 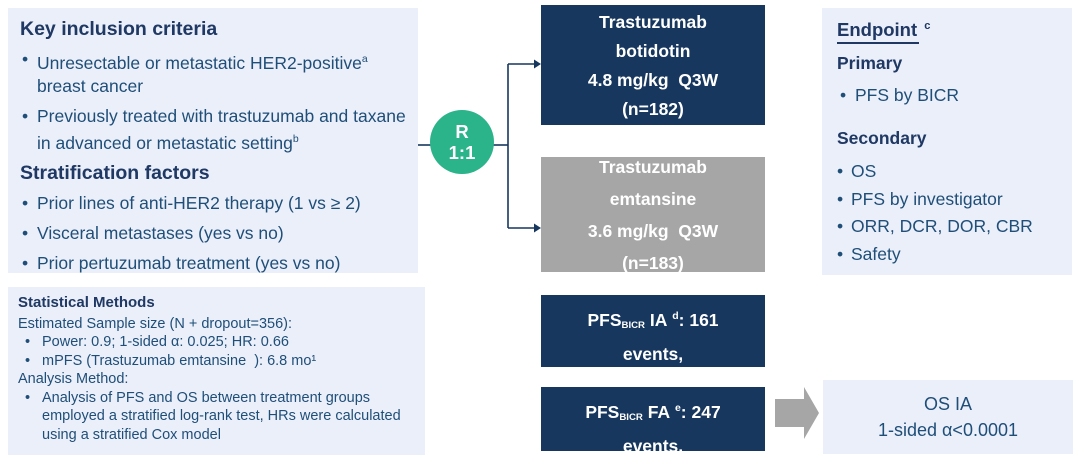 I want to click on bullet-text: breast cancer, so click(x=90, y=85).